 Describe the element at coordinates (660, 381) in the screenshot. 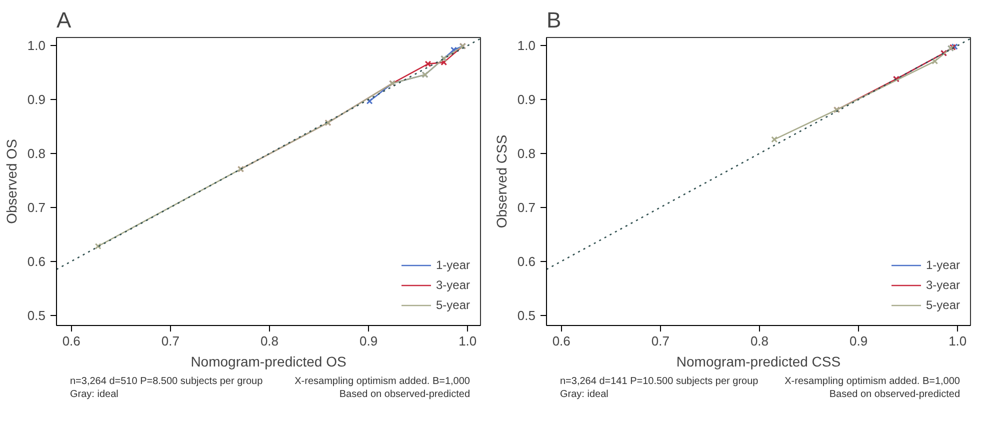

I see `text: n=3,264 d=141 P=10.500 subjects per group` at that location.